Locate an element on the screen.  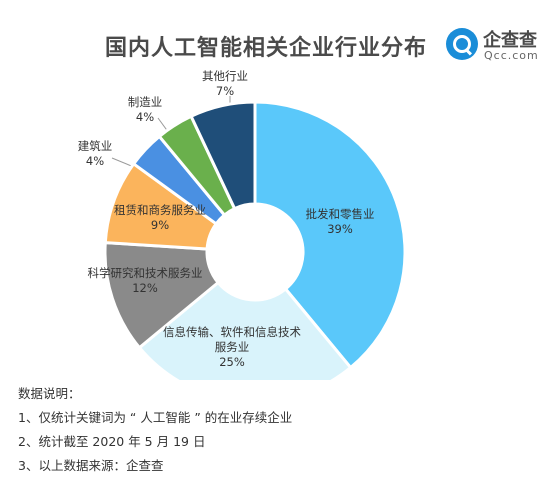
slice-value-3: 9% is located at coordinates (160, 225).